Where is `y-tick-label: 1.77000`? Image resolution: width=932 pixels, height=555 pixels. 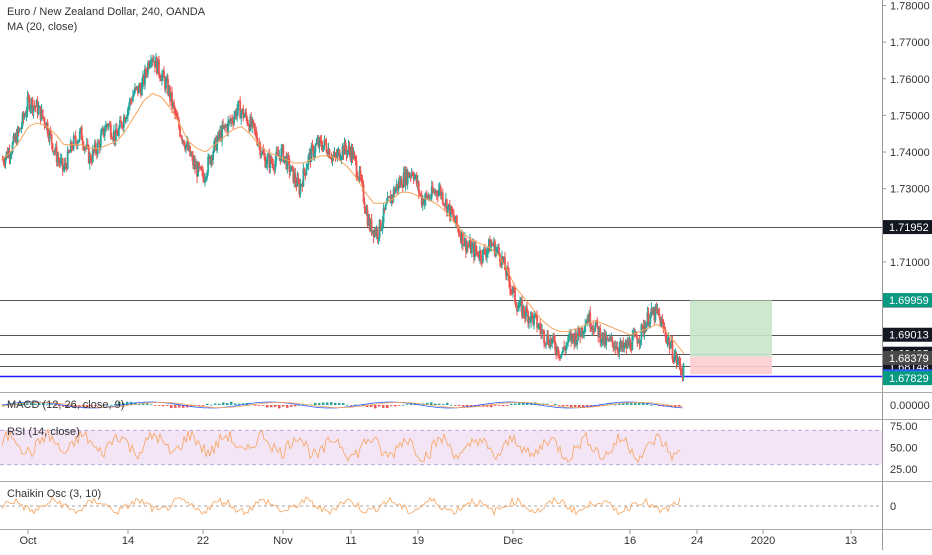 y-tick-label: 1.77000 is located at coordinates (910, 43).